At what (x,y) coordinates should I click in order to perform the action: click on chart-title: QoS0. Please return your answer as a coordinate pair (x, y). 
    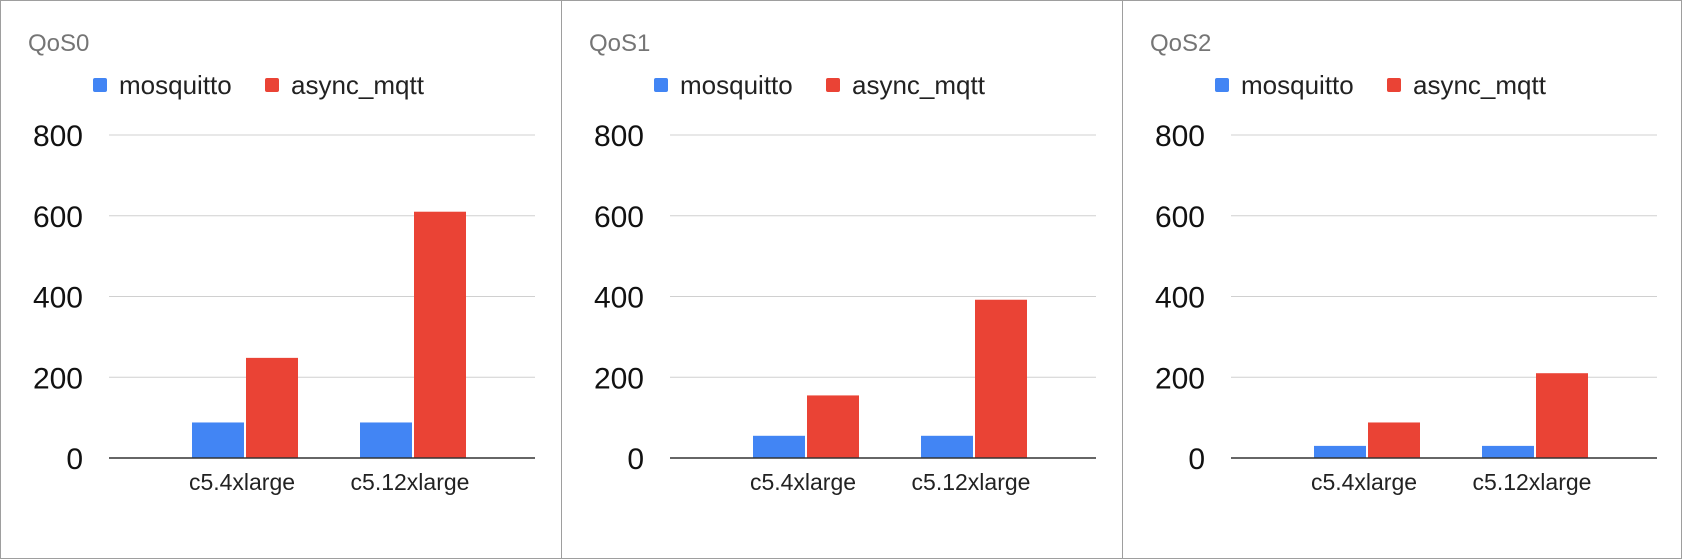
    Looking at the image, I should click on (58, 43).